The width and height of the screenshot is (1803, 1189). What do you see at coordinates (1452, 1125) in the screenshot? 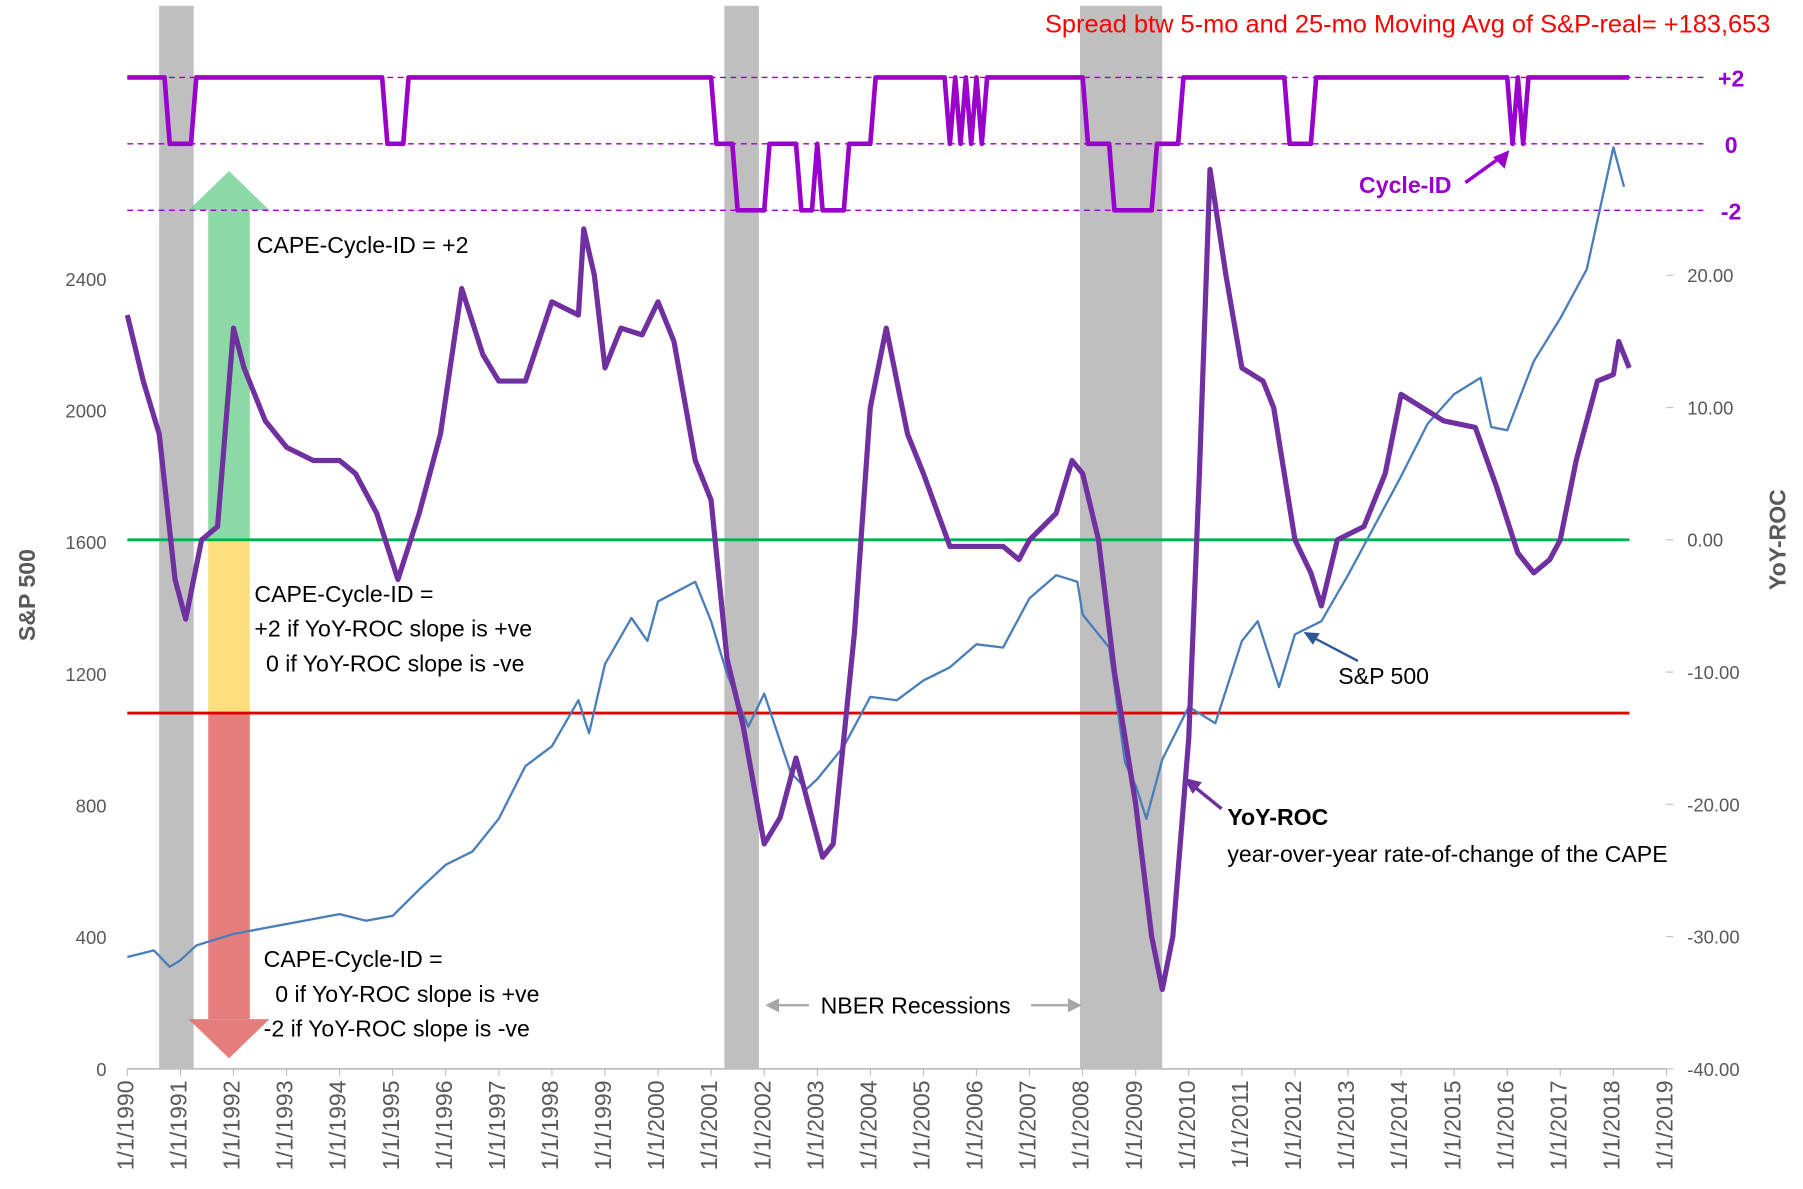
I see `x-tick-label: 1/1/2015` at bounding box center [1452, 1125].